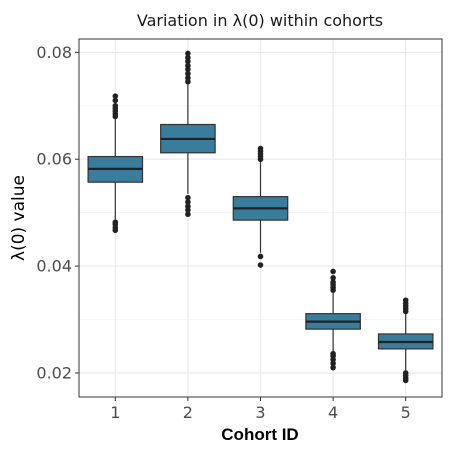 The height and width of the screenshot is (450, 450). I want to click on x-tick-label: 2, so click(188, 412).